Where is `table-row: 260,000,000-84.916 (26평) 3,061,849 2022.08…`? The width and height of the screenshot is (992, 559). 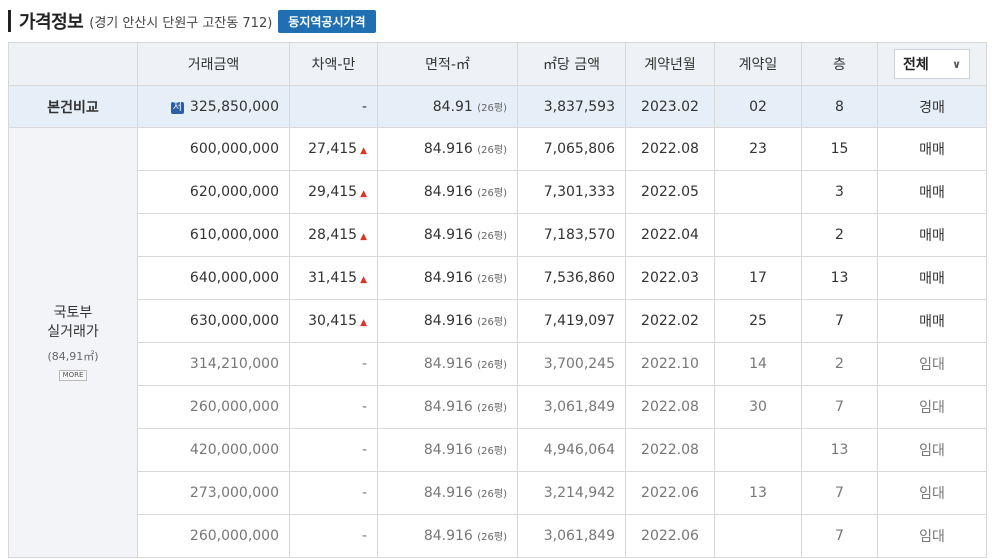 table-row: 260,000,000-84.916 (26평) 3,061,849 2022.08… is located at coordinates (498, 407).